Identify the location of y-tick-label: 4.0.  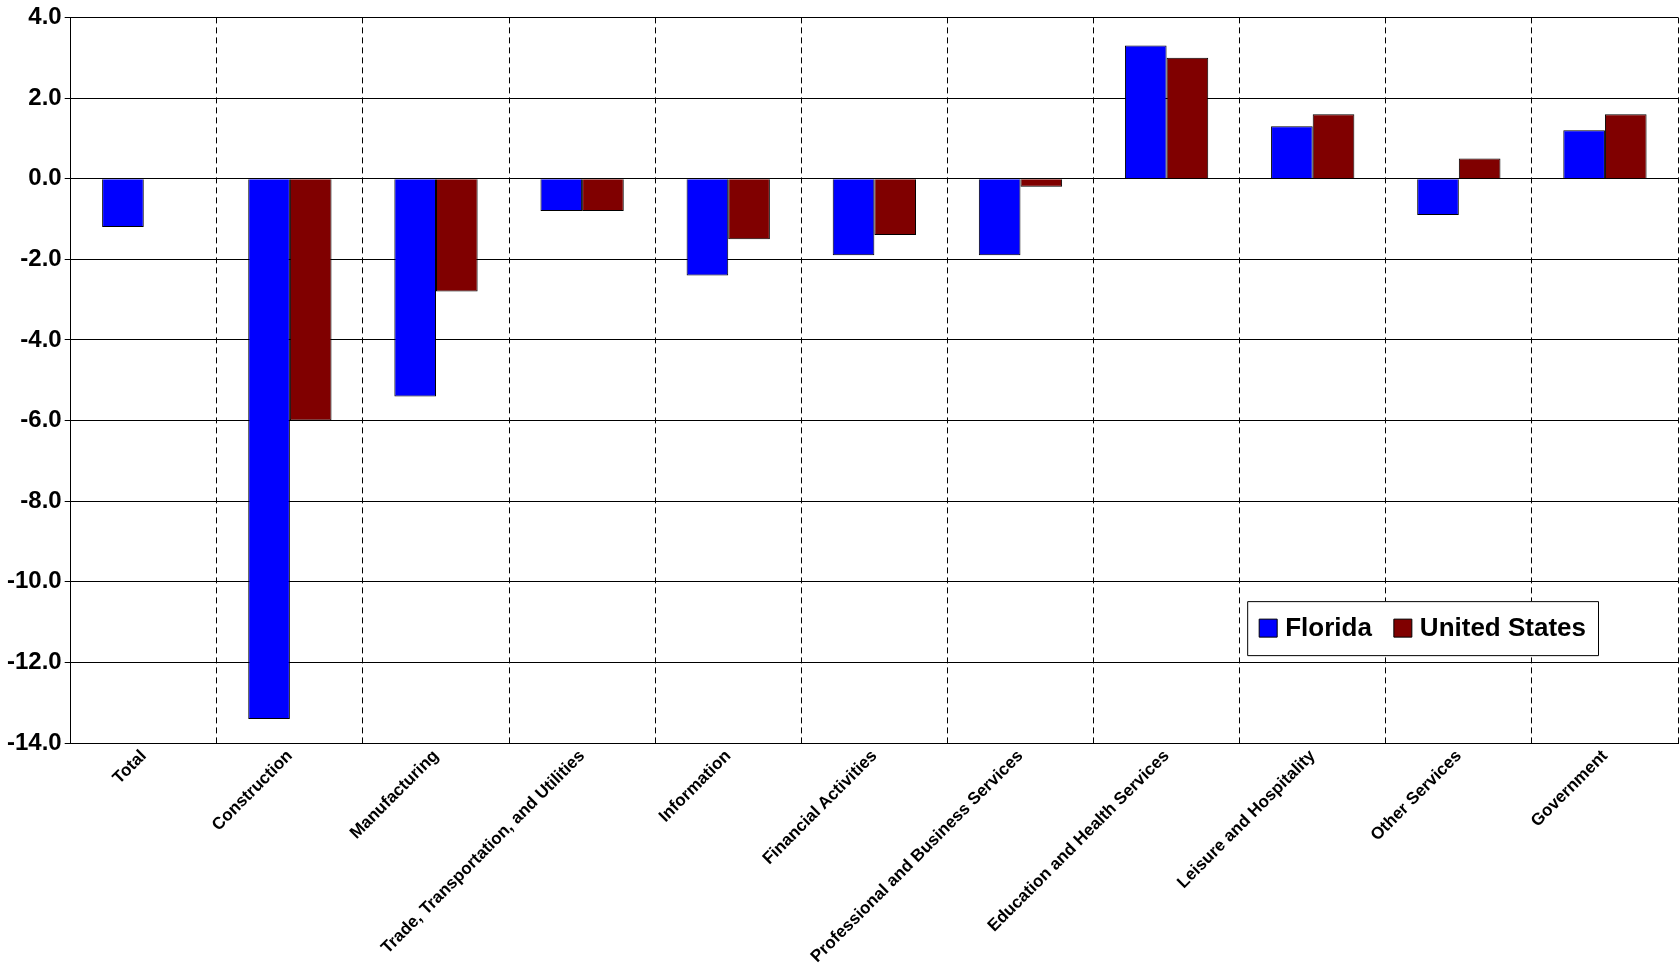
(45, 16).